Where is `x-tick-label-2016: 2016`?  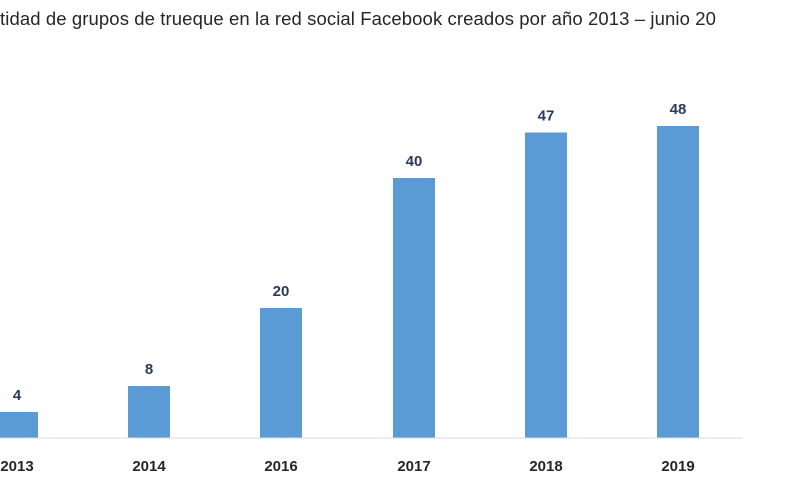 x-tick-label-2016: 2016 is located at coordinates (280, 466).